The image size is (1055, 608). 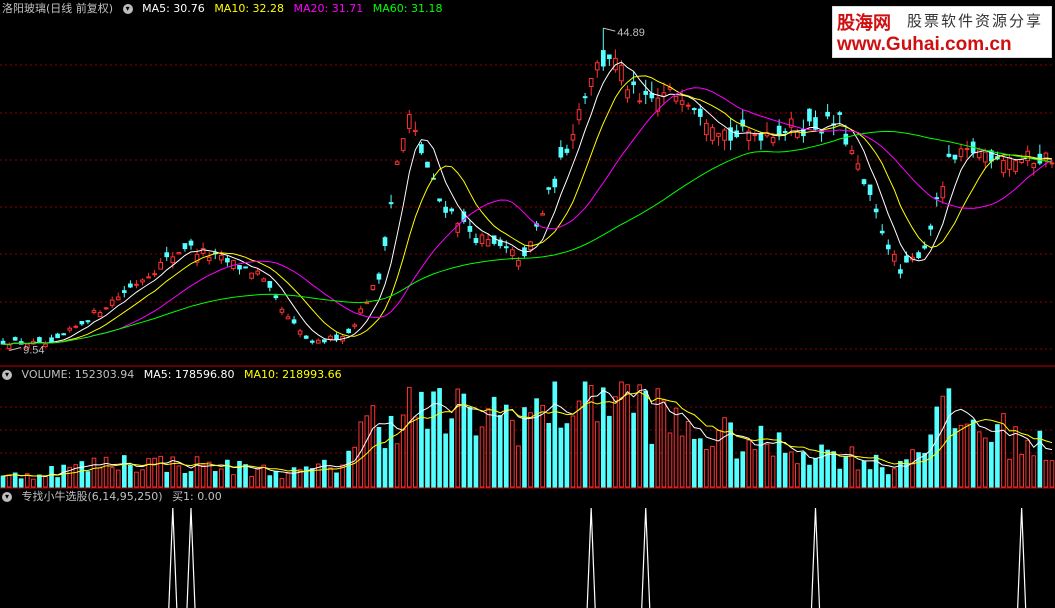 What do you see at coordinates (58, 8) in the screenshot?
I see `price-panel-title: 洛阳玻璃(日线 前复权)` at bounding box center [58, 8].